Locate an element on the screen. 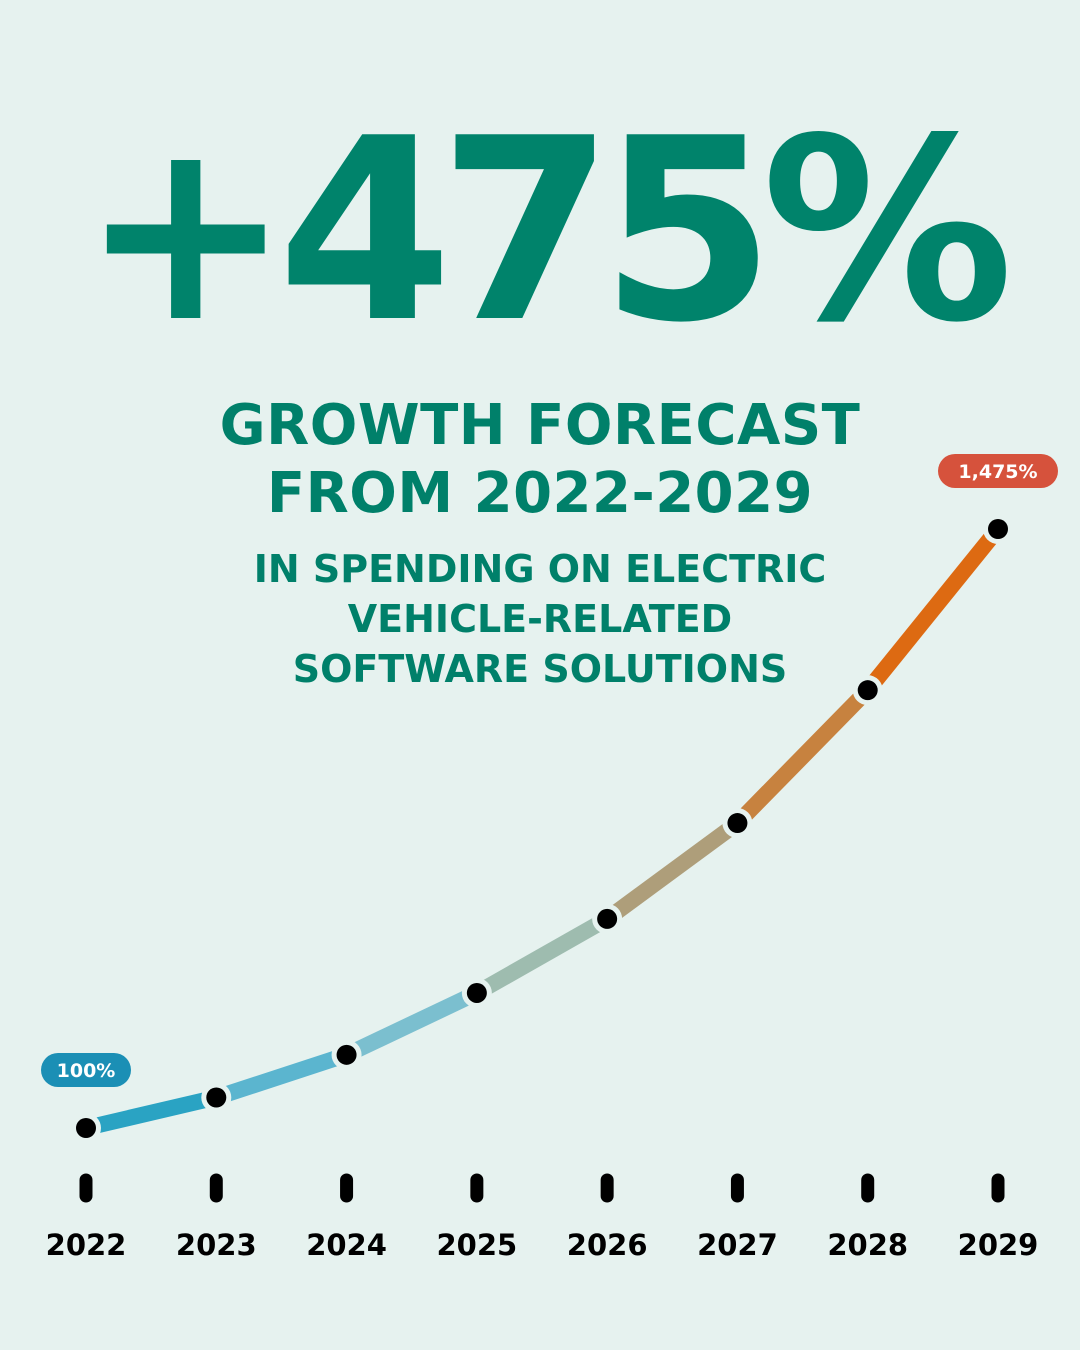 The height and width of the screenshot is (1350, 1080). x-axis-tick-label: 2026 is located at coordinates (607, 1245).